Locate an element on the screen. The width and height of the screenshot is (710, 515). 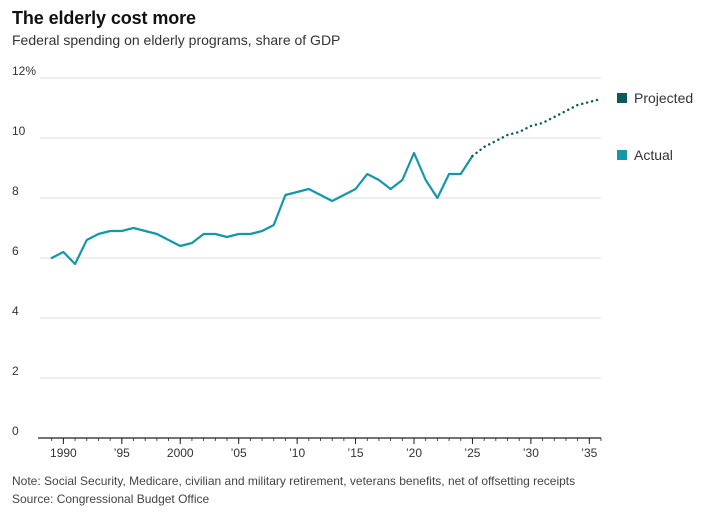
legend-item-actual: Actual is located at coordinates (655, 155).